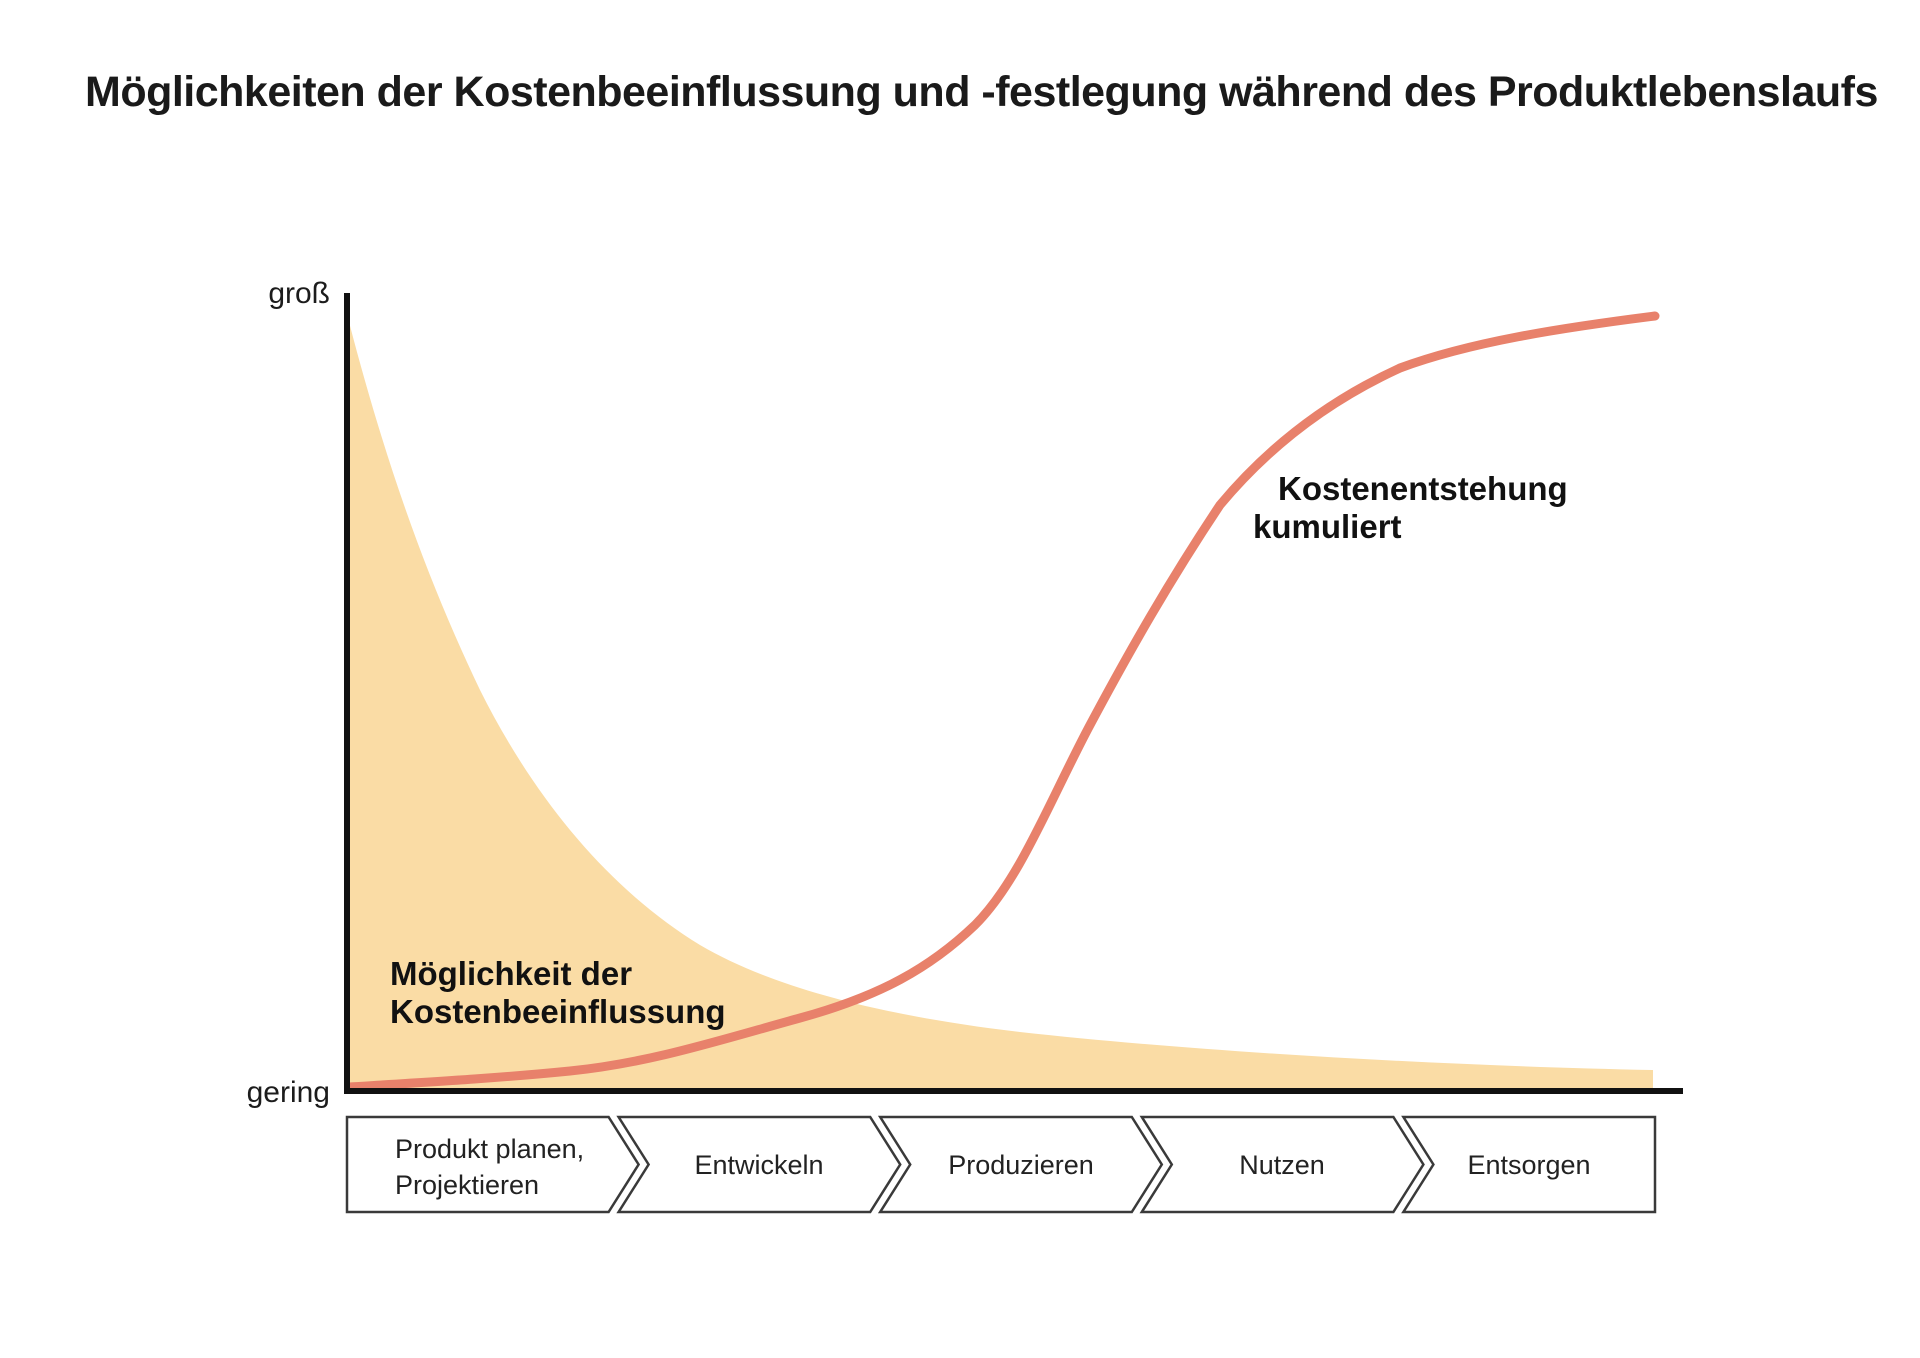  I want to click on stage-label-5: Entsorgen, so click(1528, 1165).